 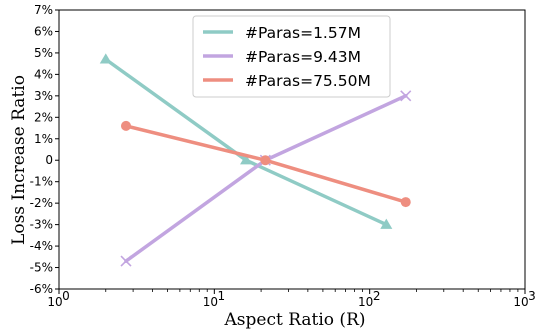 I want to click on y-tick-label: -2%, so click(x=41, y=203).